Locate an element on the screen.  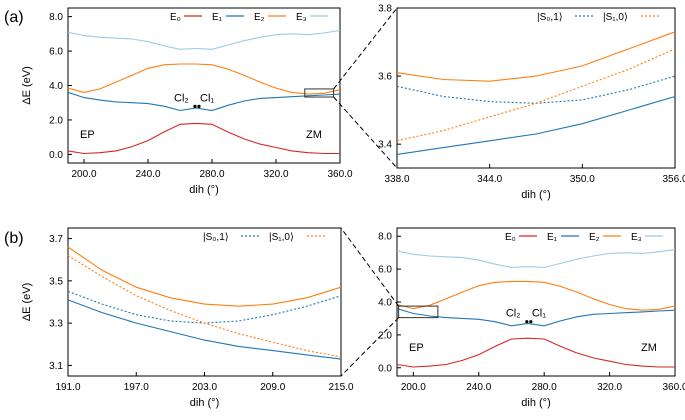
b-right-annotation-cl1: Cl₁ is located at coordinates (539, 314).